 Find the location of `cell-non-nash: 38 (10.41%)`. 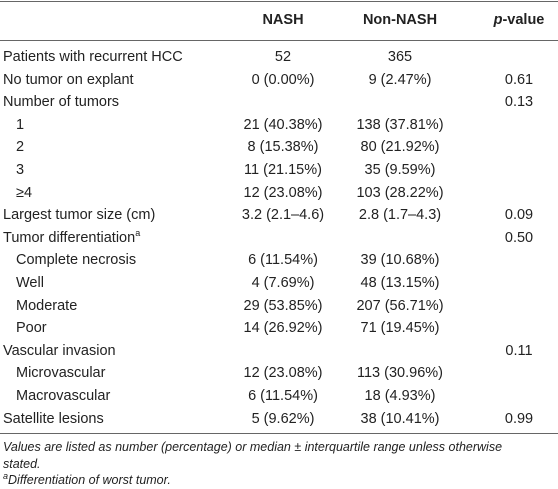

cell-non-nash: 38 (10.41%) is located at coordinates (400, 418).